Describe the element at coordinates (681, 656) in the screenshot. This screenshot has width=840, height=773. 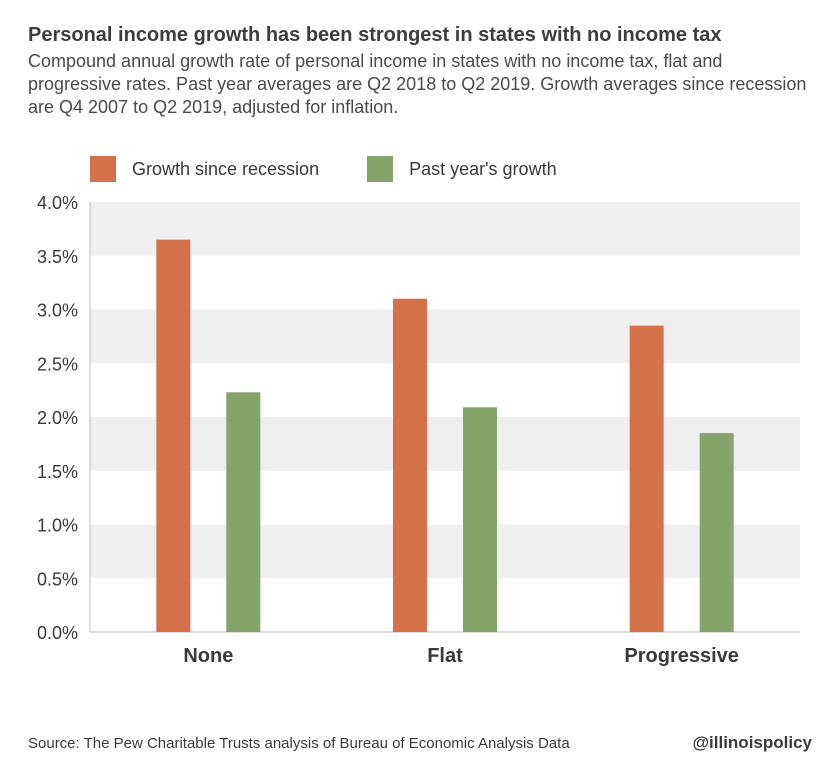
I see `x-tick-label: Progressive` at that location.